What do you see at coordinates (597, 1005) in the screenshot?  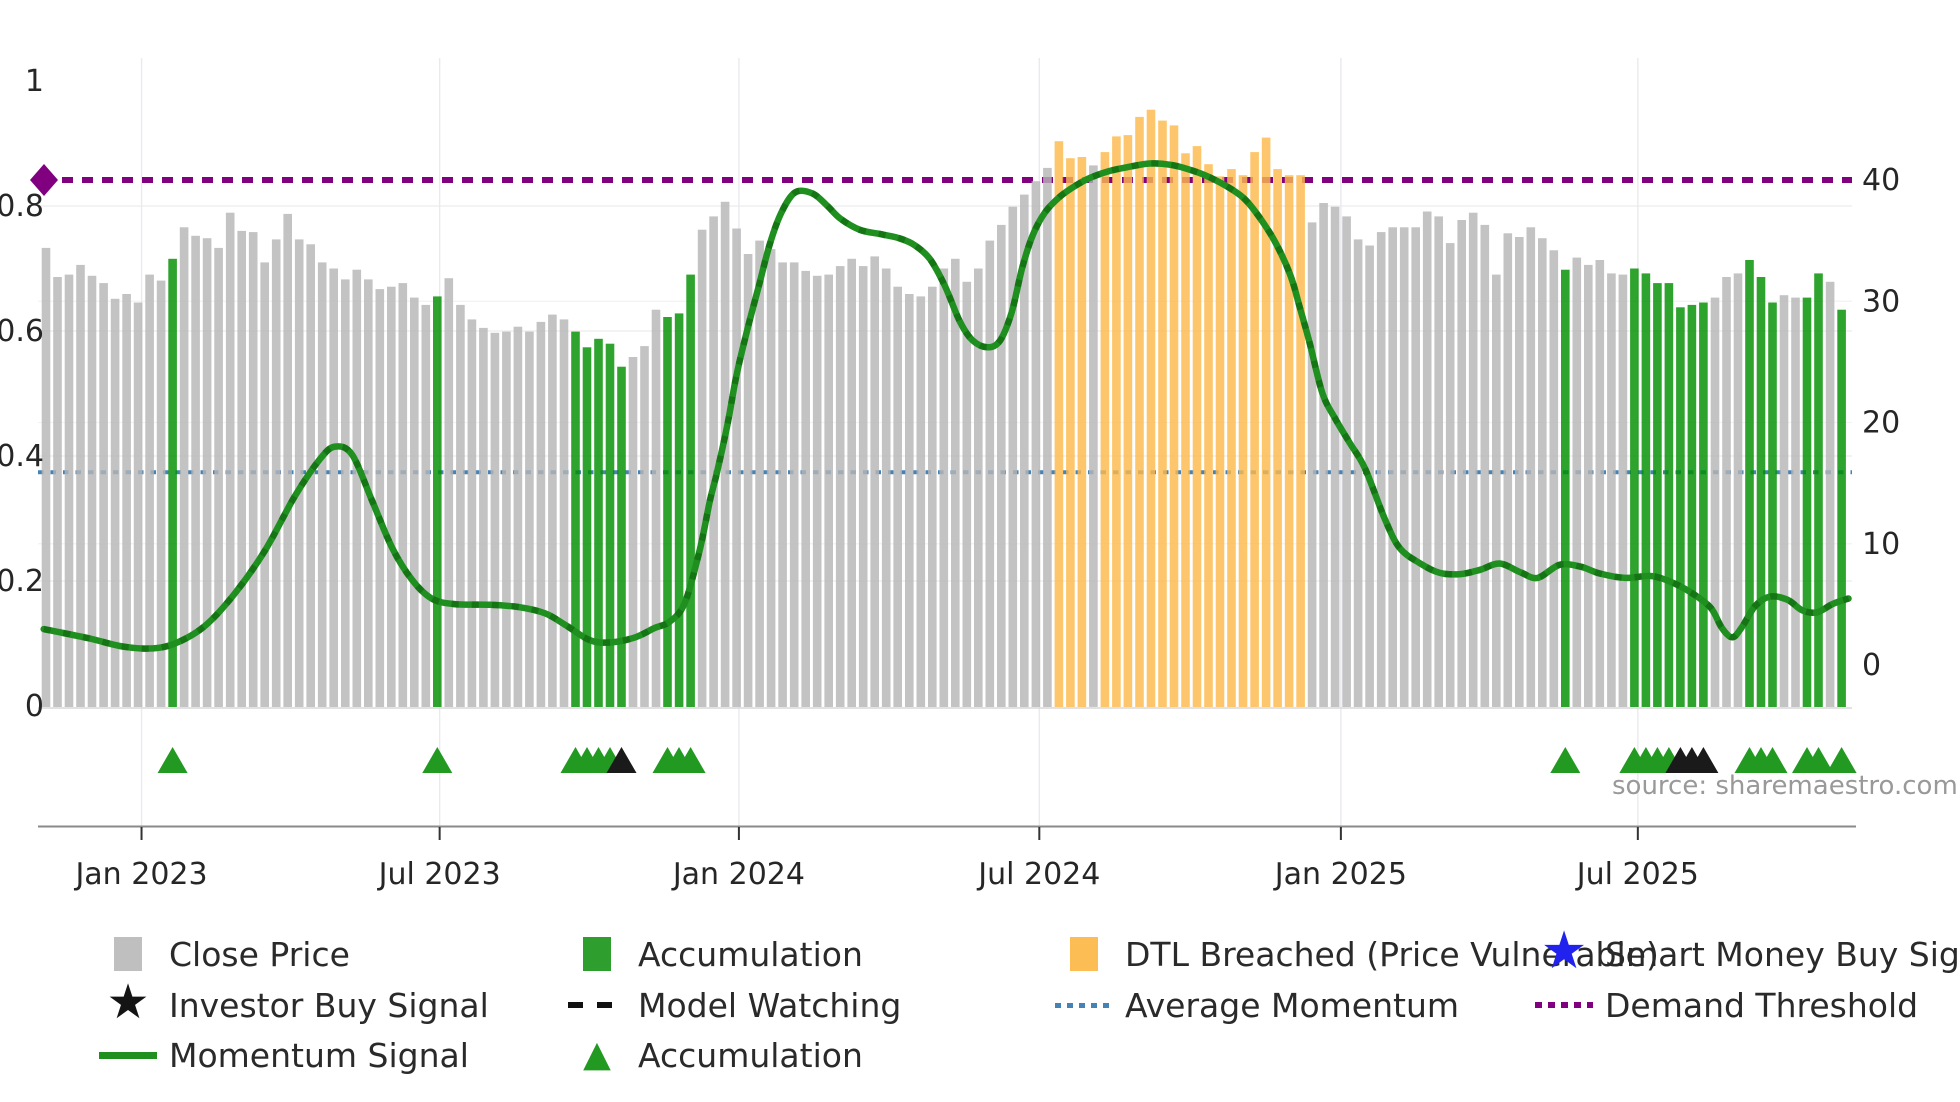 I see `black-dashed-line-icon` at bounding box center [597, 1005].